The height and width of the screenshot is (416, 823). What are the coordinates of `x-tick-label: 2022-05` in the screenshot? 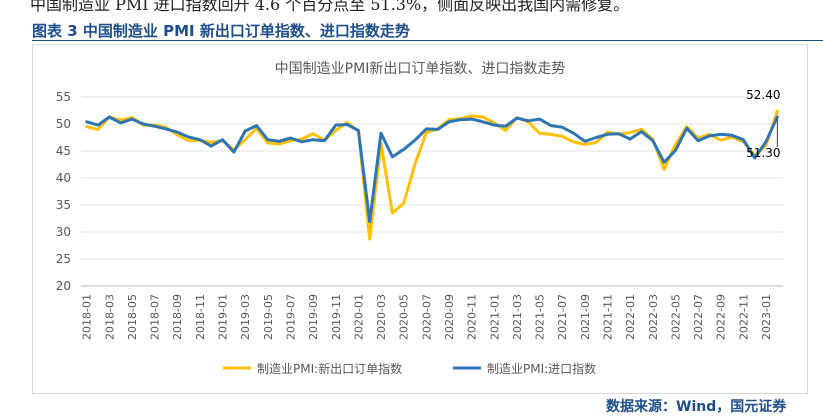 It's located at (675, 317).